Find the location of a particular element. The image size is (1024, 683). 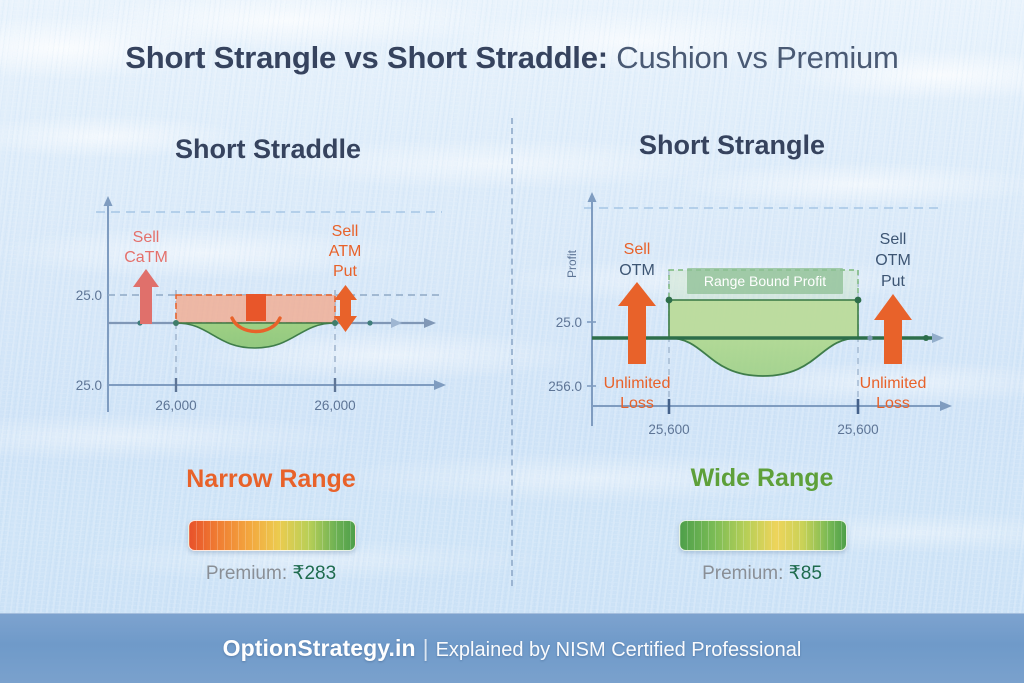

range-bound-profit-badge: Range Bound Profit is located at coordinates (765, 281).